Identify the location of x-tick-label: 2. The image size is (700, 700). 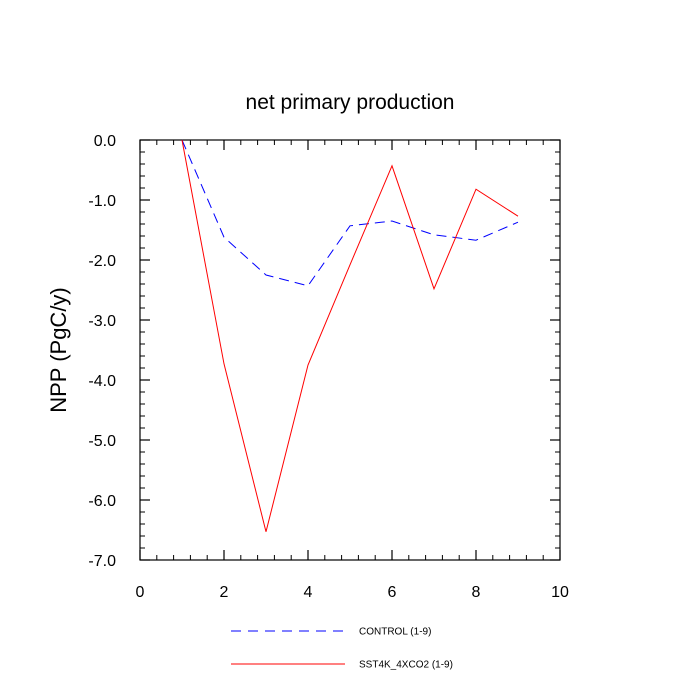
(224, 592).